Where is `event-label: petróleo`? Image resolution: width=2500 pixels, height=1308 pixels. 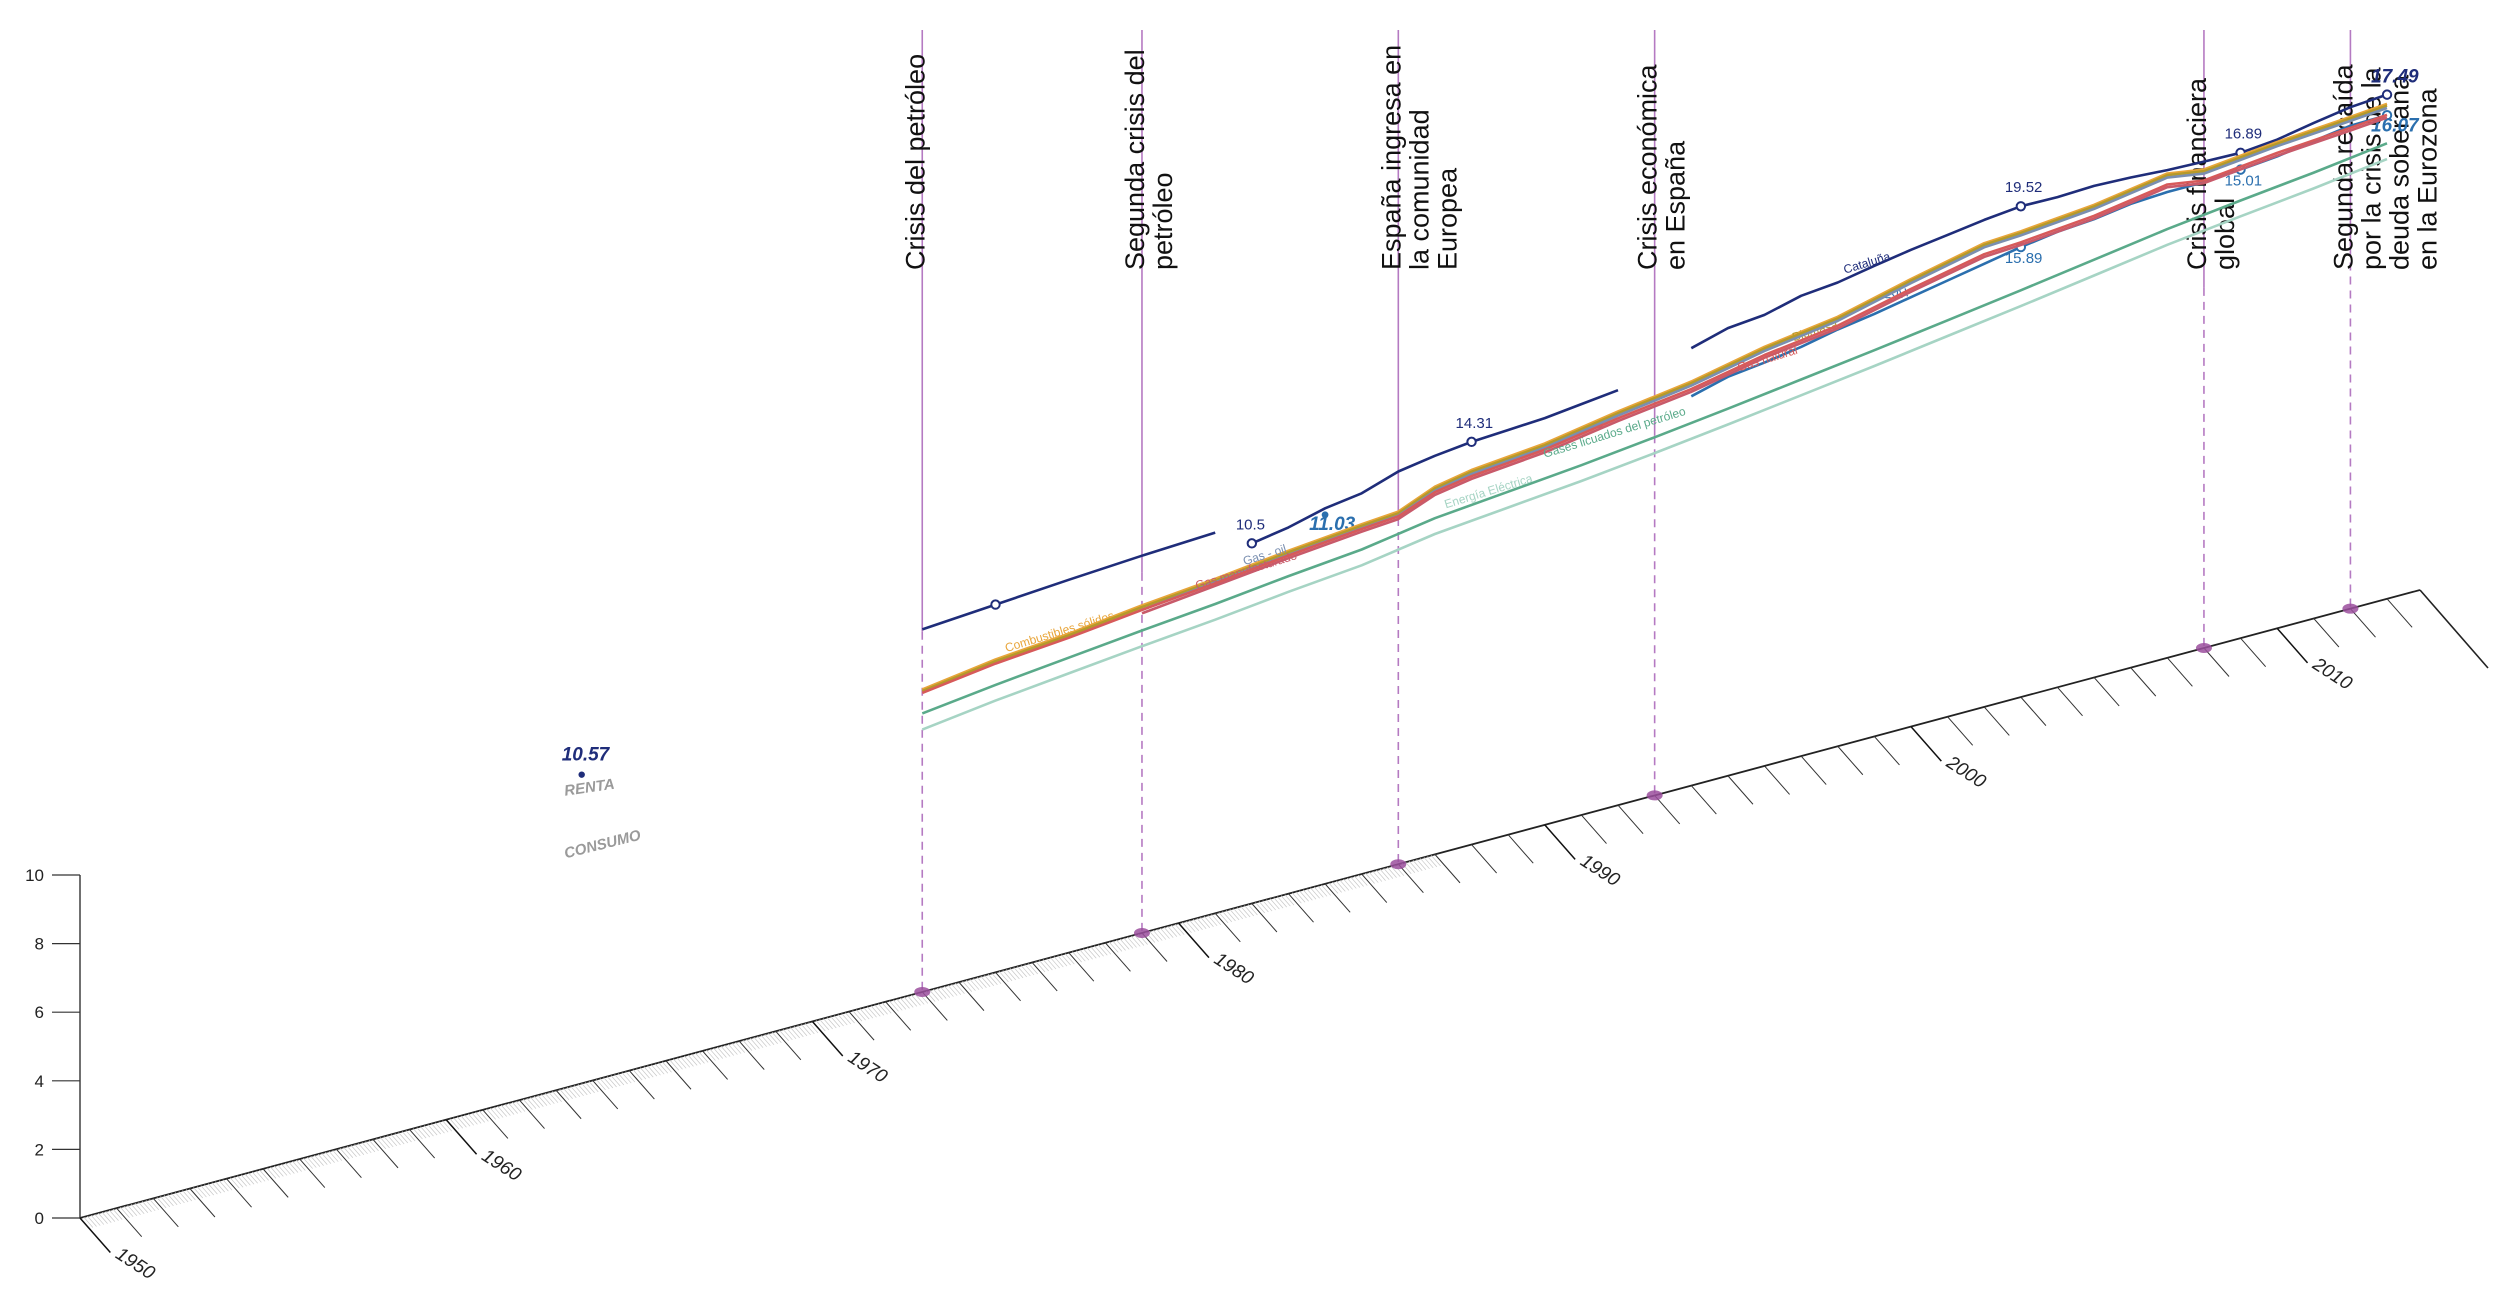
event-label: petróleo is located at coordinates (1163, 221).